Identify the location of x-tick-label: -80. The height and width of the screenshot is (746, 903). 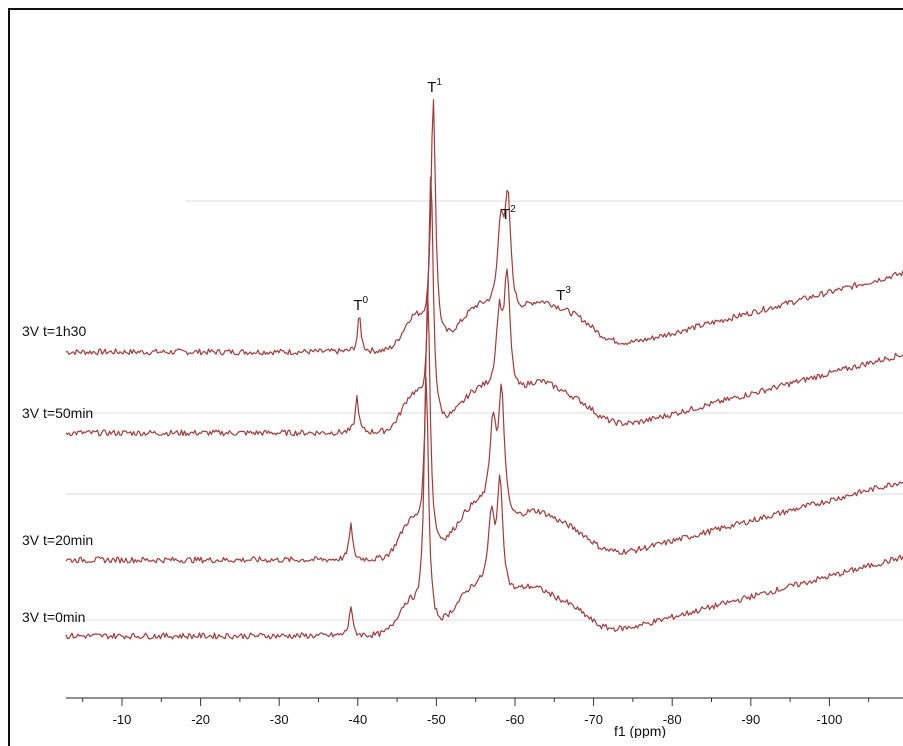
(672, 719).